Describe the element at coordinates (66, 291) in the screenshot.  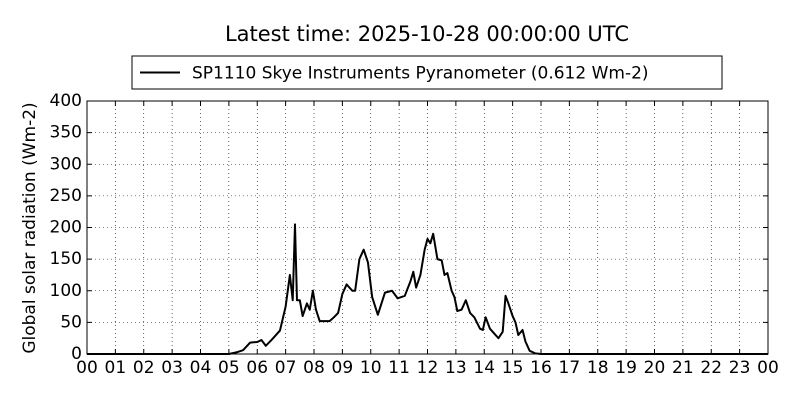
I see `y-tick-label: 100` at that location.